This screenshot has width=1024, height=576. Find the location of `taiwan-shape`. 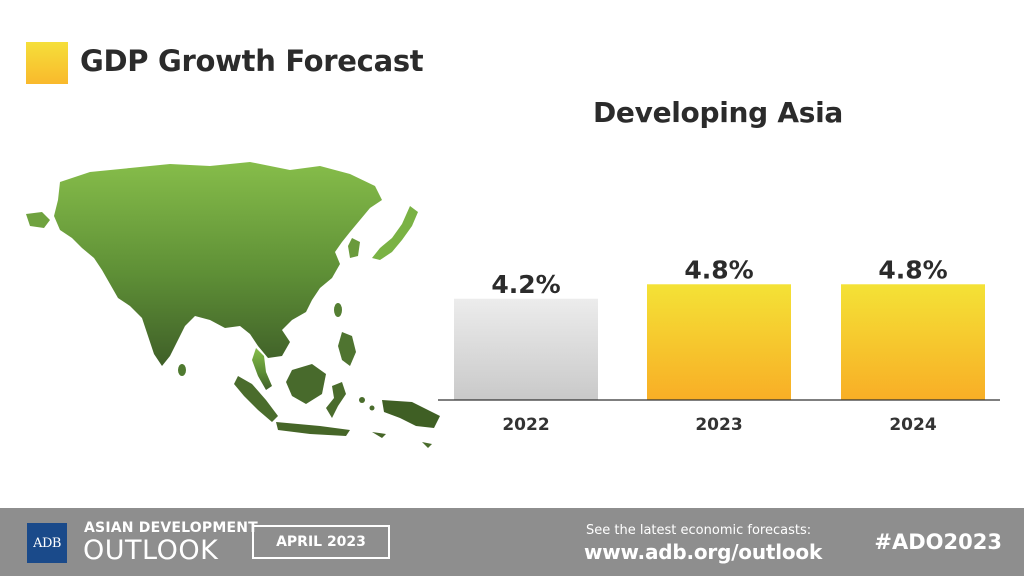

taiwan-shape is located at coordinates (338, 310).